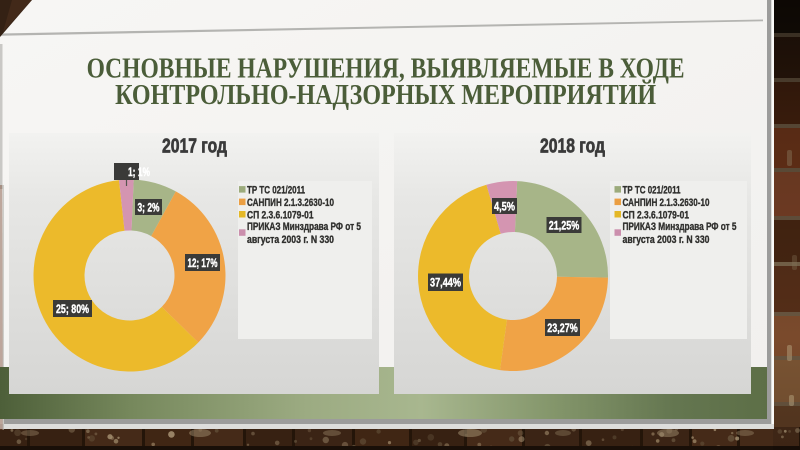  Describe the element at coordinates (194, 147) in the screenshot. I see `svg-text: 2017 год` at that location.